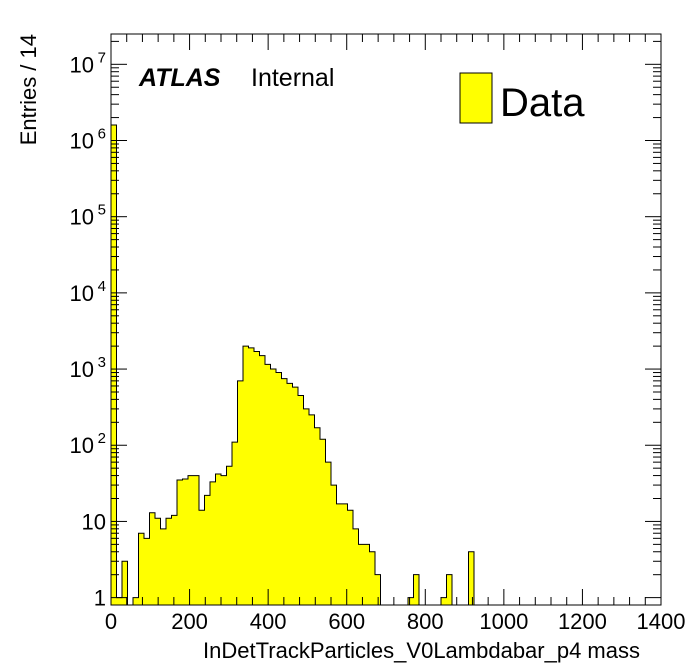  I want to click on y-tick-exponent: 6, so click(102, 134).